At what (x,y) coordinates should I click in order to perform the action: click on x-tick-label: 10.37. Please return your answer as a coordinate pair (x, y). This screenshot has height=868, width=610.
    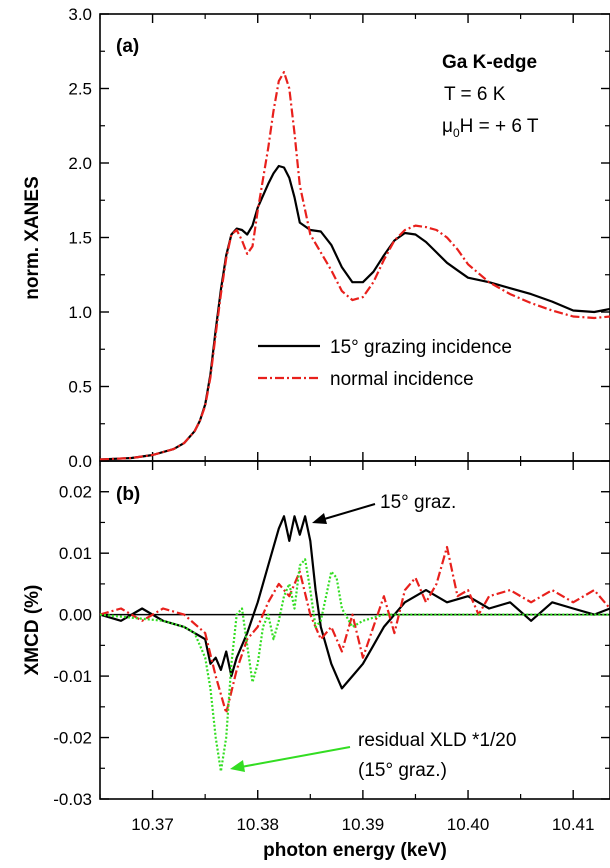
    Looking at the image, I should click on (152, 824).